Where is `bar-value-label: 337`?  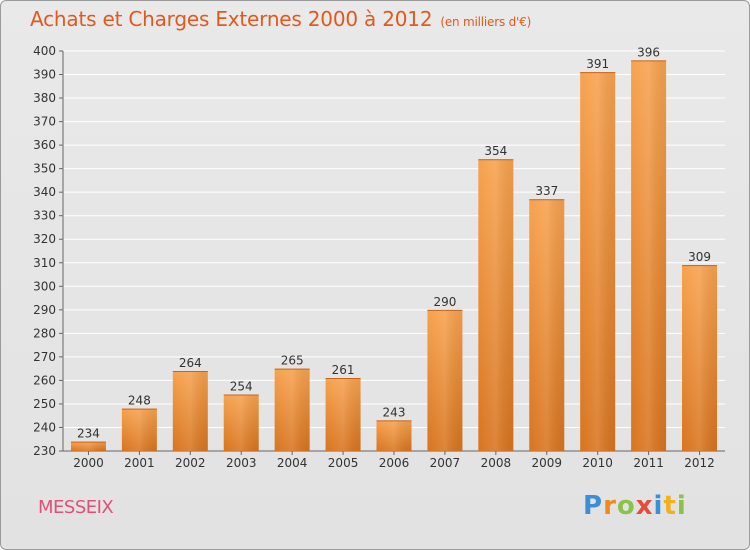 bar-value-label: 337 is located at coordinates (546, 191).